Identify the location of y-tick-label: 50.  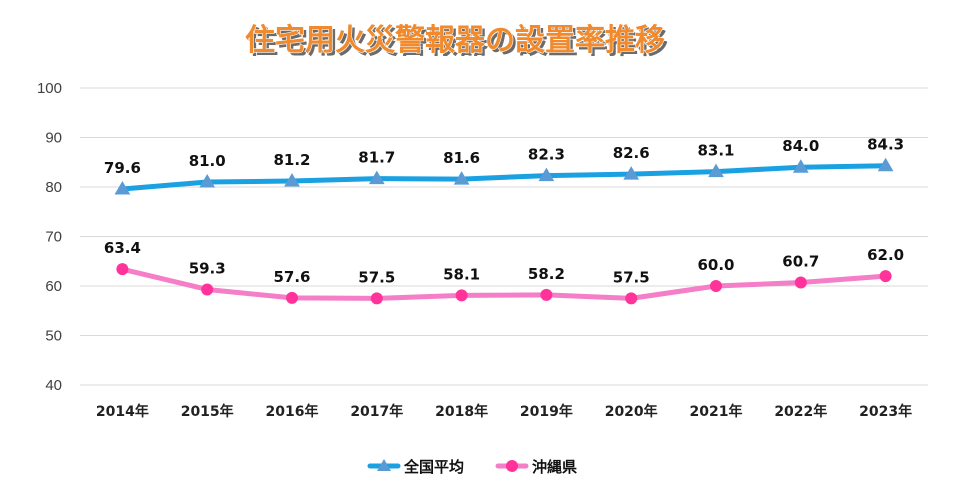
(53, 336).